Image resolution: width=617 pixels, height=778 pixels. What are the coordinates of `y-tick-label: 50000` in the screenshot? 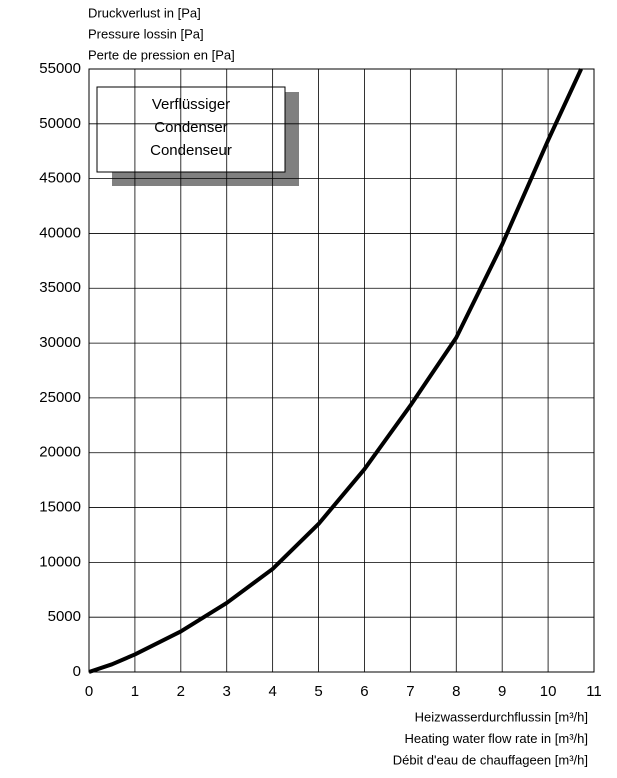 It's located at (60, 123).